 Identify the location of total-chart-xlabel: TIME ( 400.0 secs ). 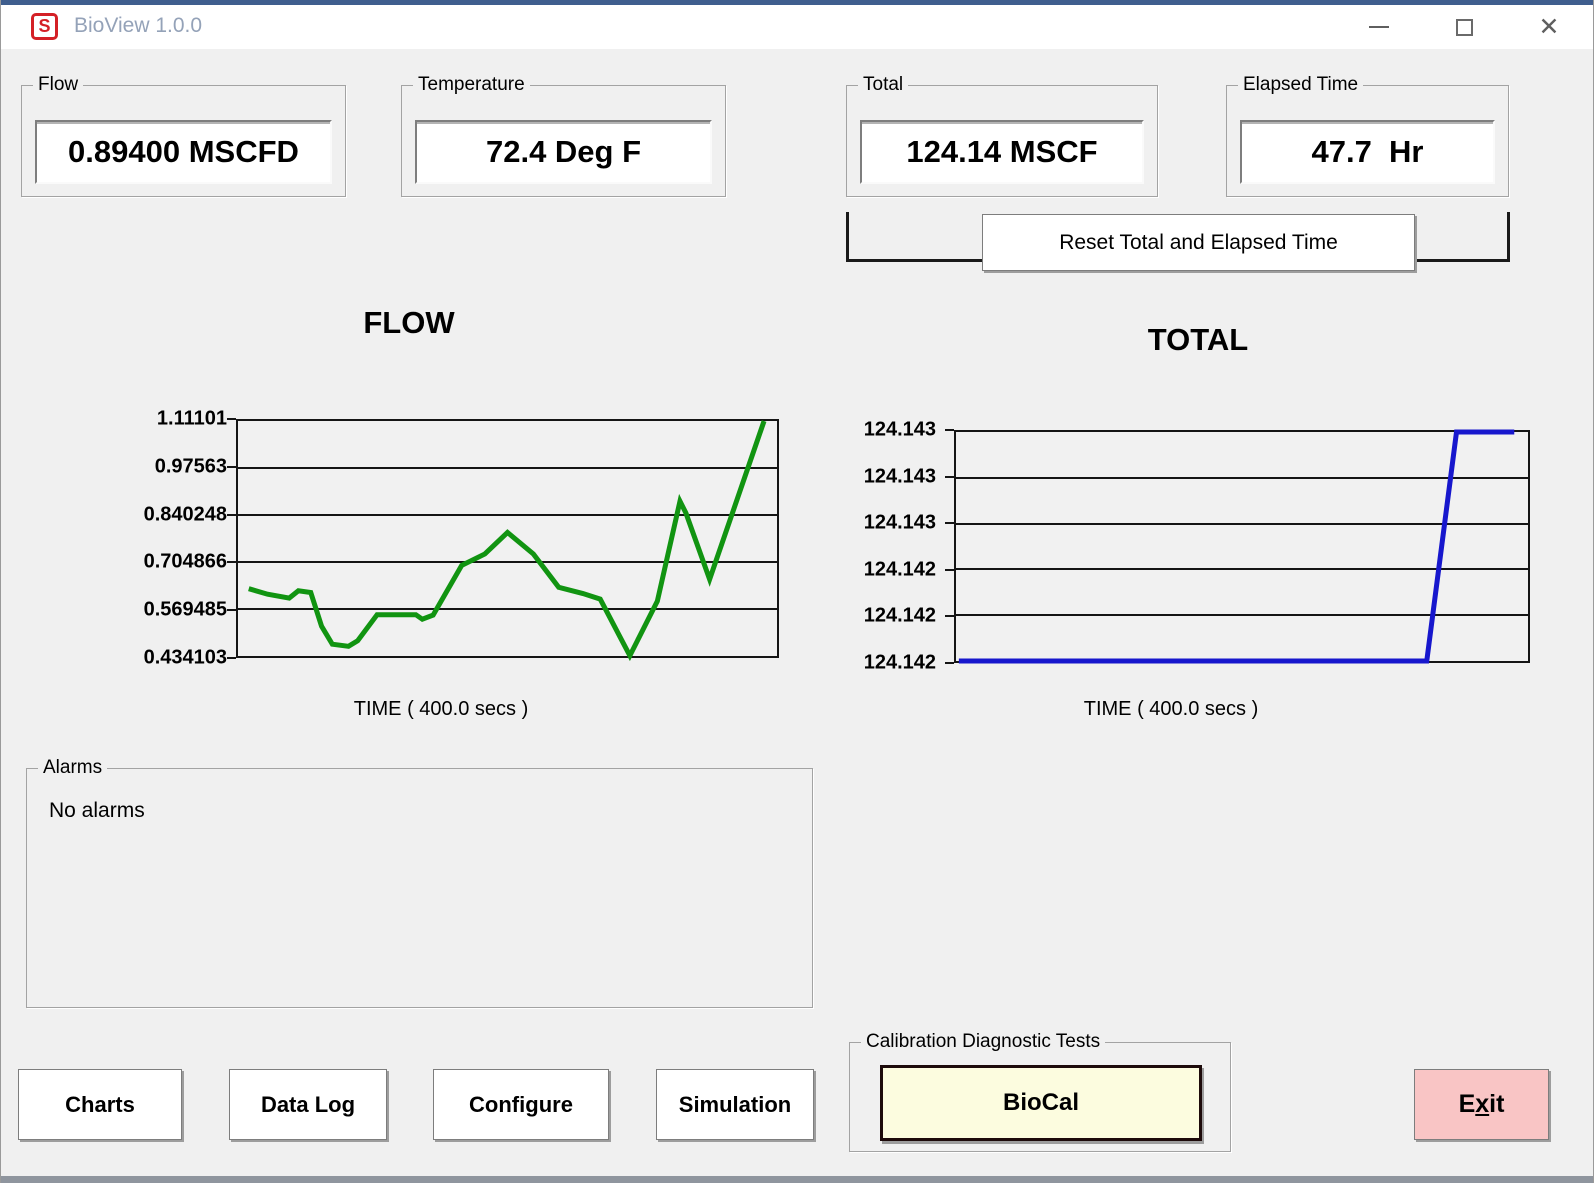
(1171, 709).